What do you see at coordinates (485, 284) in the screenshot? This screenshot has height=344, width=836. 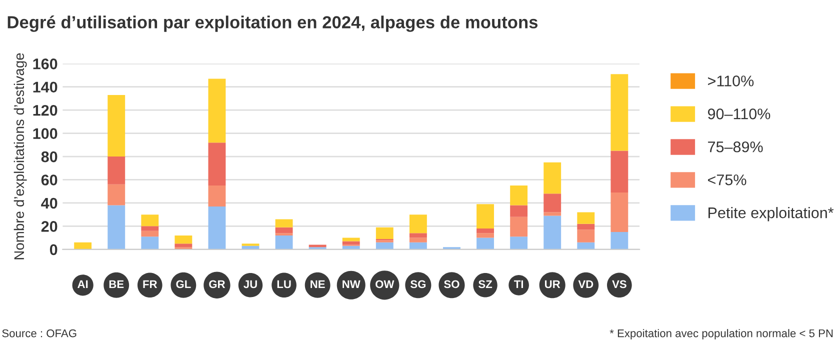 I see `x-tick-label: SZ` at bounding box center [485, 284].